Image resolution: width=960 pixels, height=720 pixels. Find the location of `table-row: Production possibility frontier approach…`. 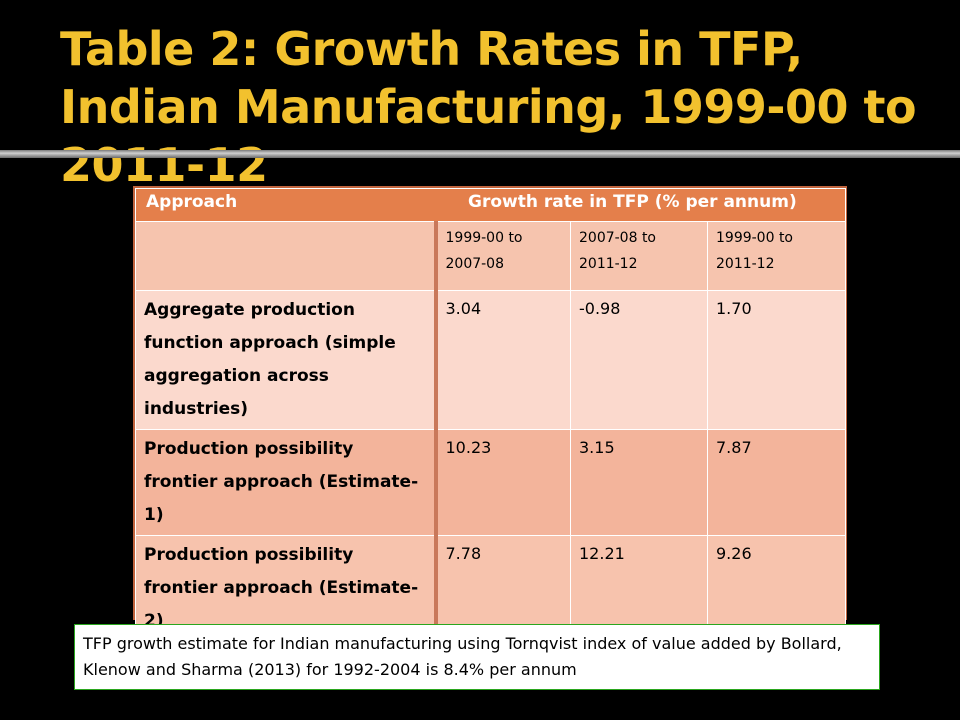

table-row: Production possibility frontier approach… is located at coordinates (491, 482).